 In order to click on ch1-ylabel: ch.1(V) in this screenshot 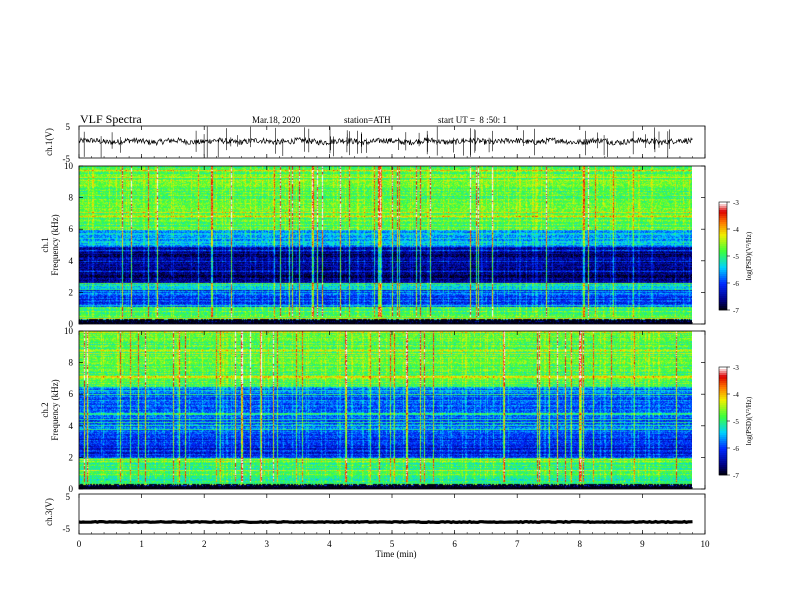, I will do `click(49, 142)`.